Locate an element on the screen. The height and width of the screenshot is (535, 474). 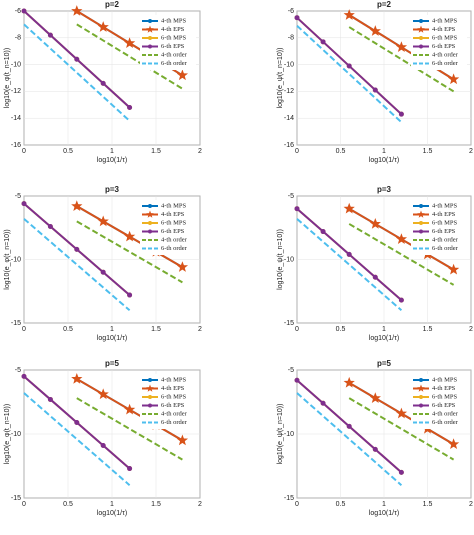
y-tick-label: -6 is located at coordinates (291, 11).